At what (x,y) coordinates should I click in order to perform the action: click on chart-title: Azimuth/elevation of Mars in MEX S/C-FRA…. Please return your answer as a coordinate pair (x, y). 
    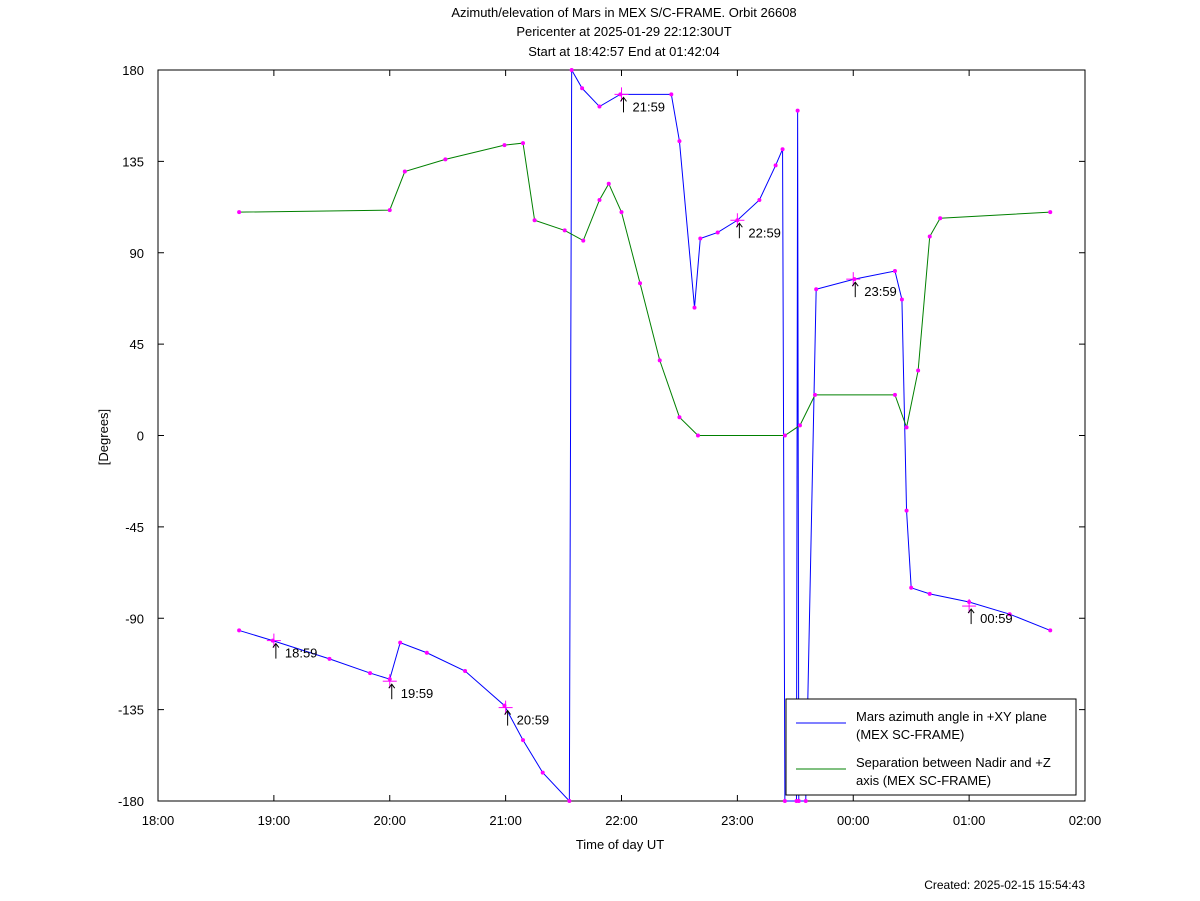
    Looking at the image, I should click on (623, 12).